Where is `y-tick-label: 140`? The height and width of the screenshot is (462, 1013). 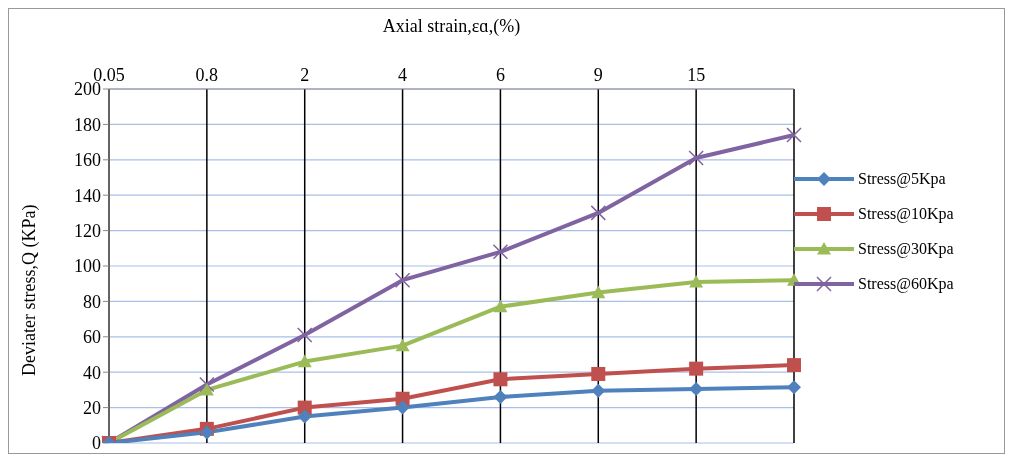 y-tick-label: 140 is located at coordinates (87, 195).